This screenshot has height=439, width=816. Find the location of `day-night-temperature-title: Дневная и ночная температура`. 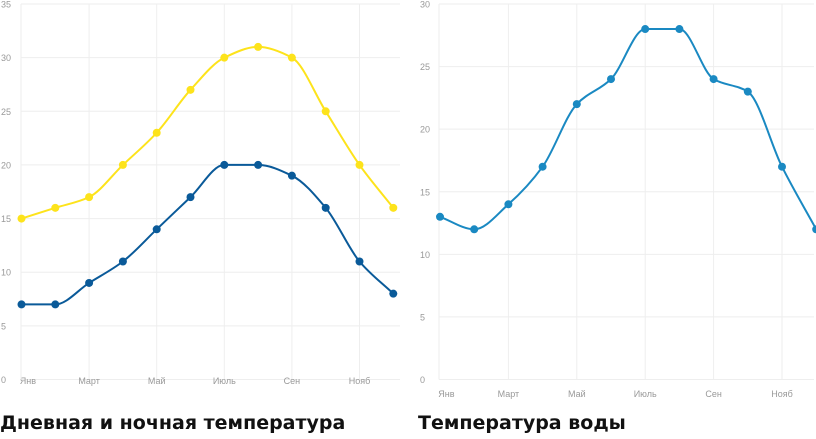

day-night-temperature-title: Дневная и ночная температура is located at coordinates (173, 423).